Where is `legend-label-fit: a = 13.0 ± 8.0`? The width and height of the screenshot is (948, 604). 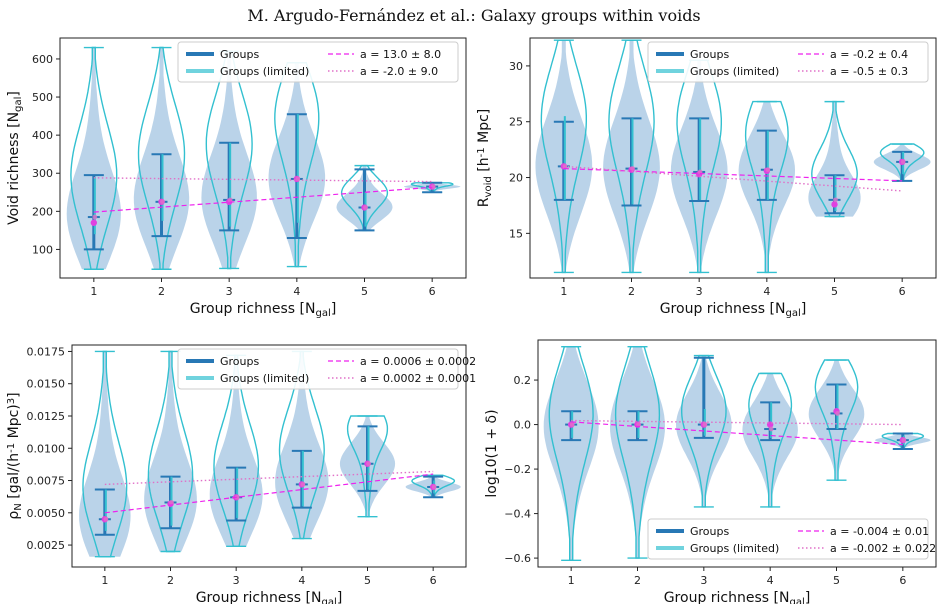
legend-label-fit: a = 13.0 ± 8.0 is located at coordinates (400, 54).